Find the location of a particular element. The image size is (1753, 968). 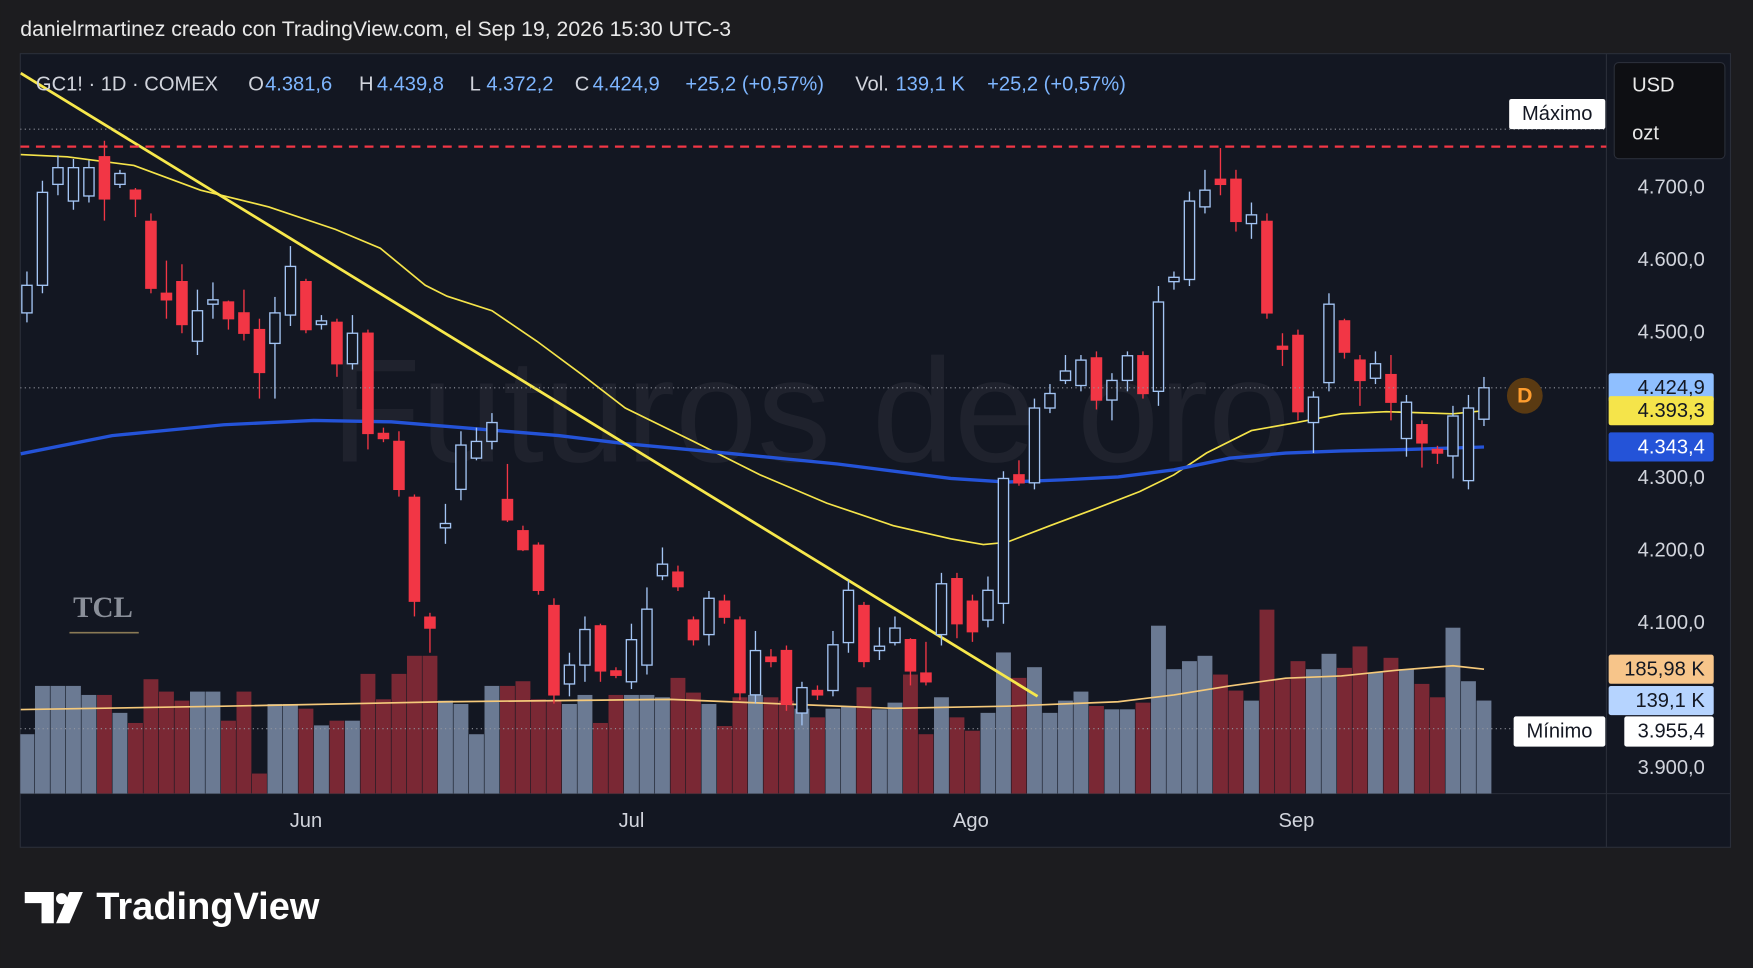

volume-ma-badge is located at coordinates (1661, 669).